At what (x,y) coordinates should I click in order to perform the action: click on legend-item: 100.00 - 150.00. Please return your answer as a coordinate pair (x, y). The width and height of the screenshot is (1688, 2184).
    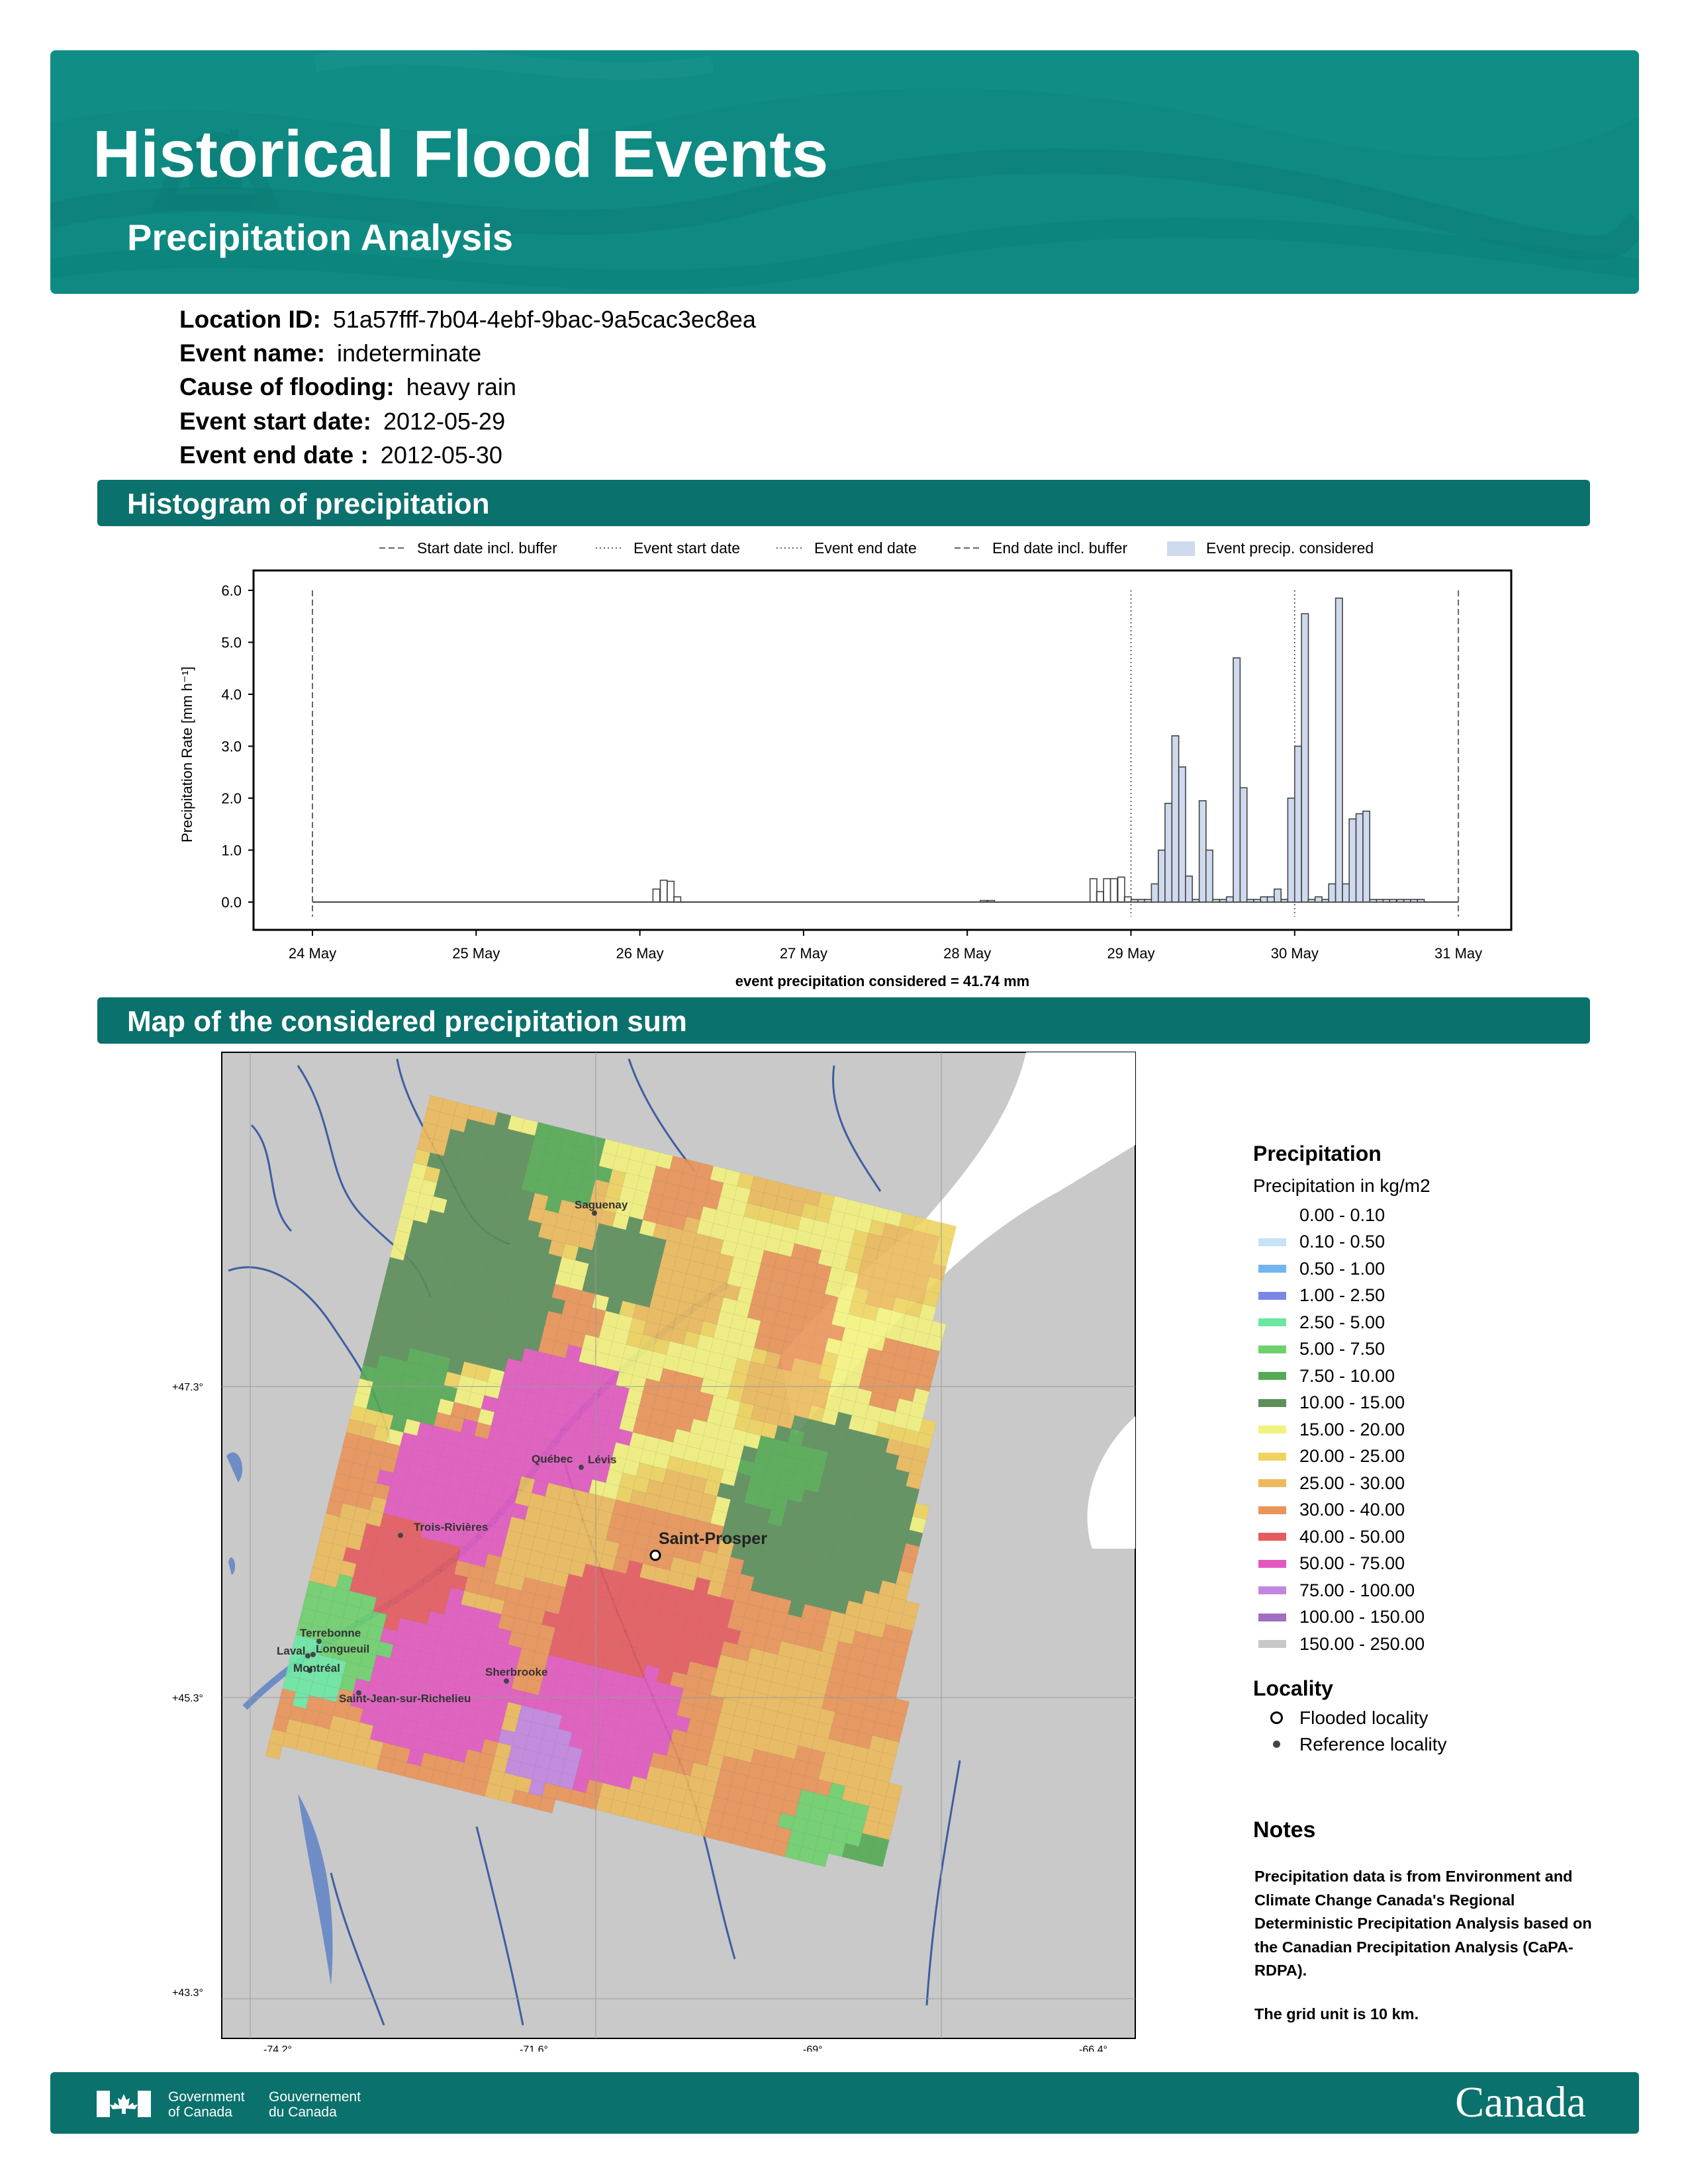
    Looking at the image, I should click on (1438, 1618).